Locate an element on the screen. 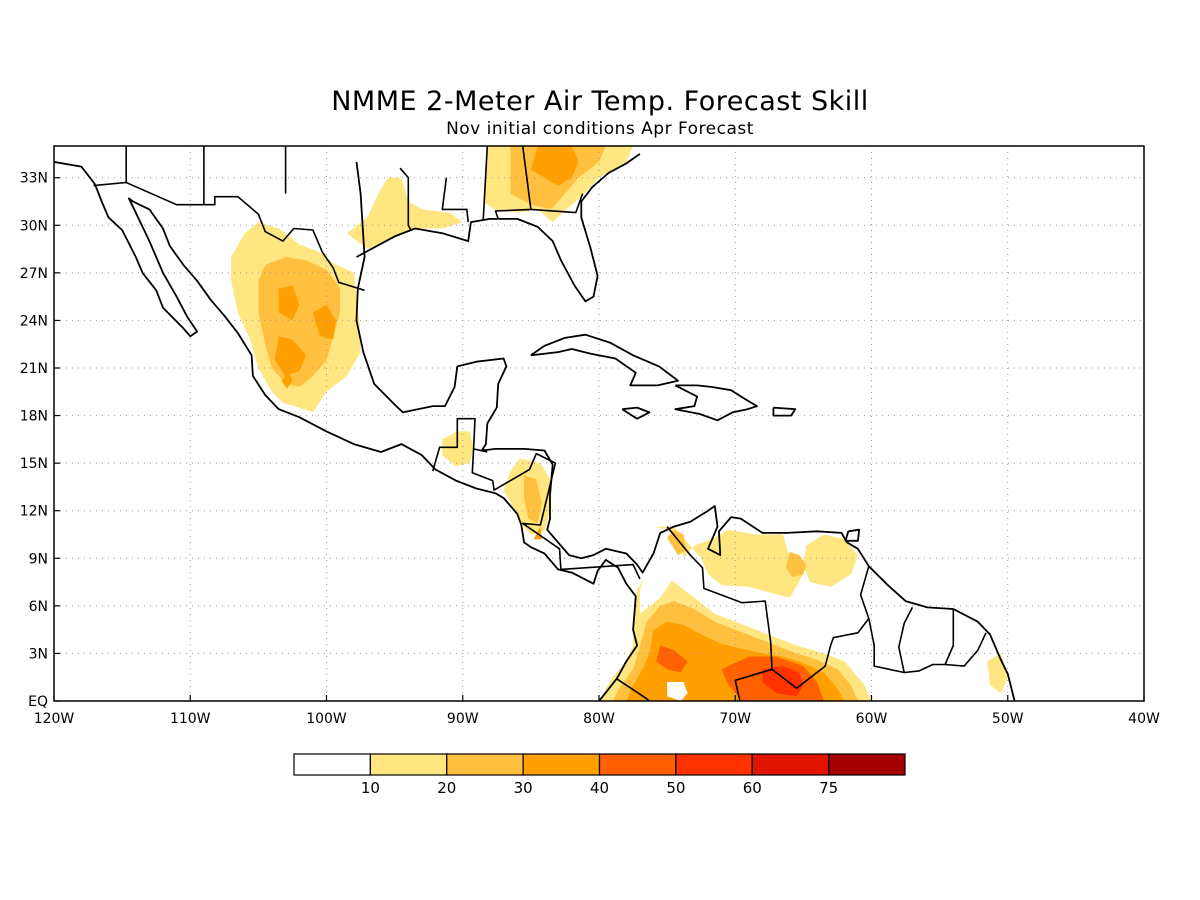  colorbar-label-5: 60 is located at coordinates (752, 788).